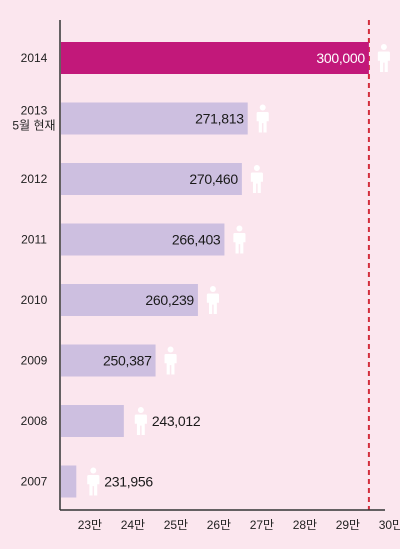  What do you see at coordinates (219, 119) in the screenshot?
I see `value-label: 271,813` at bounding box center [219, 119].